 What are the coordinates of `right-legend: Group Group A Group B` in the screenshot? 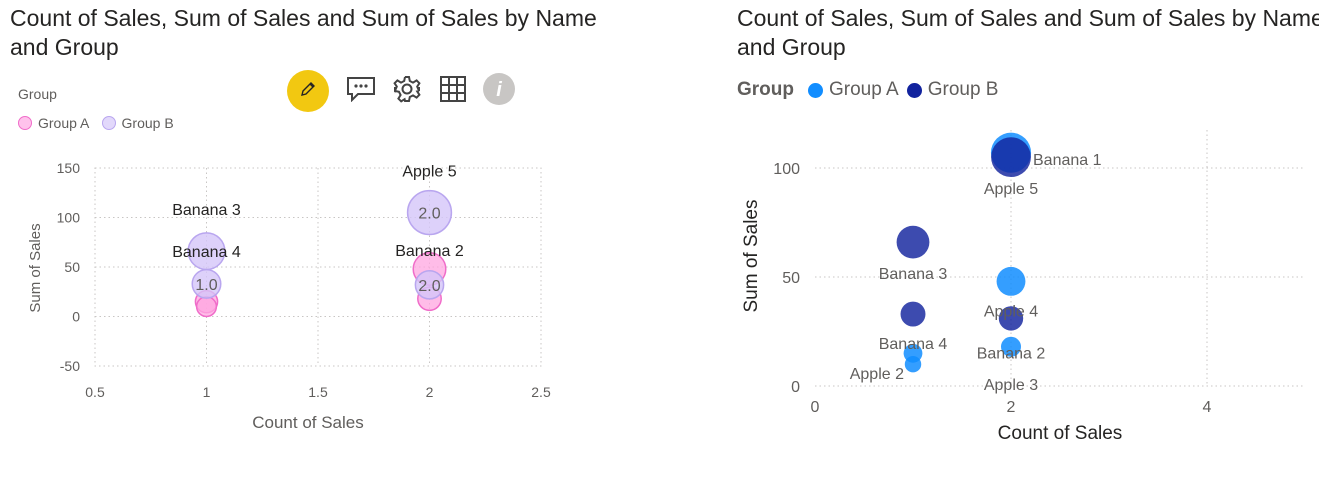 It's located at (871, 90).